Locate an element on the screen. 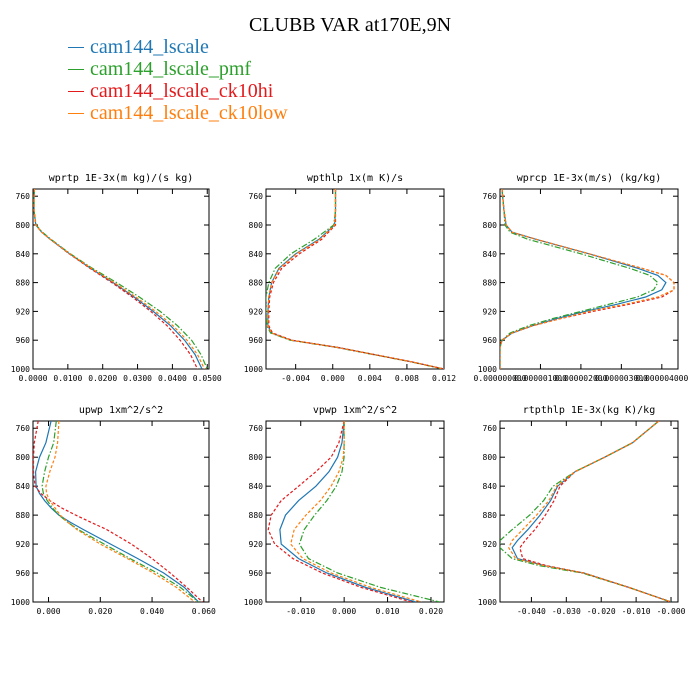 The height and width of the screenshot is (700, 700). x-tick-label: 0.000 is located at coordinates (48, 611).